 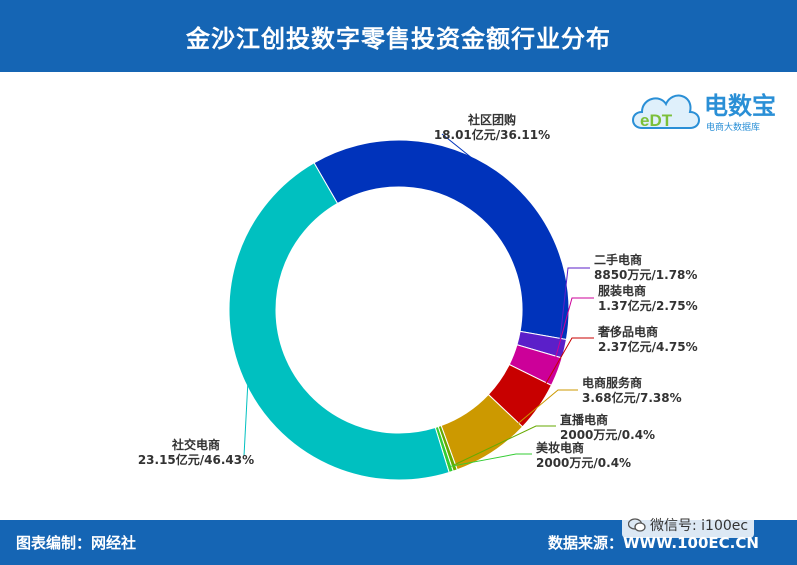 What do you see at coordinates (653, 543) in the screenshot?
I see `footer-source: 数据来源：WWW.100EC.CN` at bounding box center [653, 543].